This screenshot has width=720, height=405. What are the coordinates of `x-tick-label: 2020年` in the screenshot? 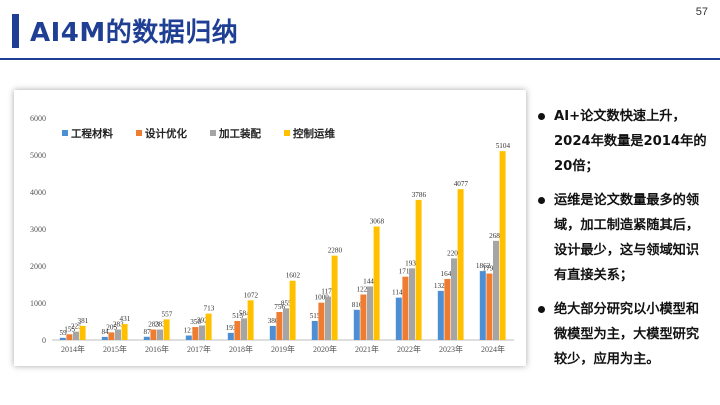 It's located at (325, 349).